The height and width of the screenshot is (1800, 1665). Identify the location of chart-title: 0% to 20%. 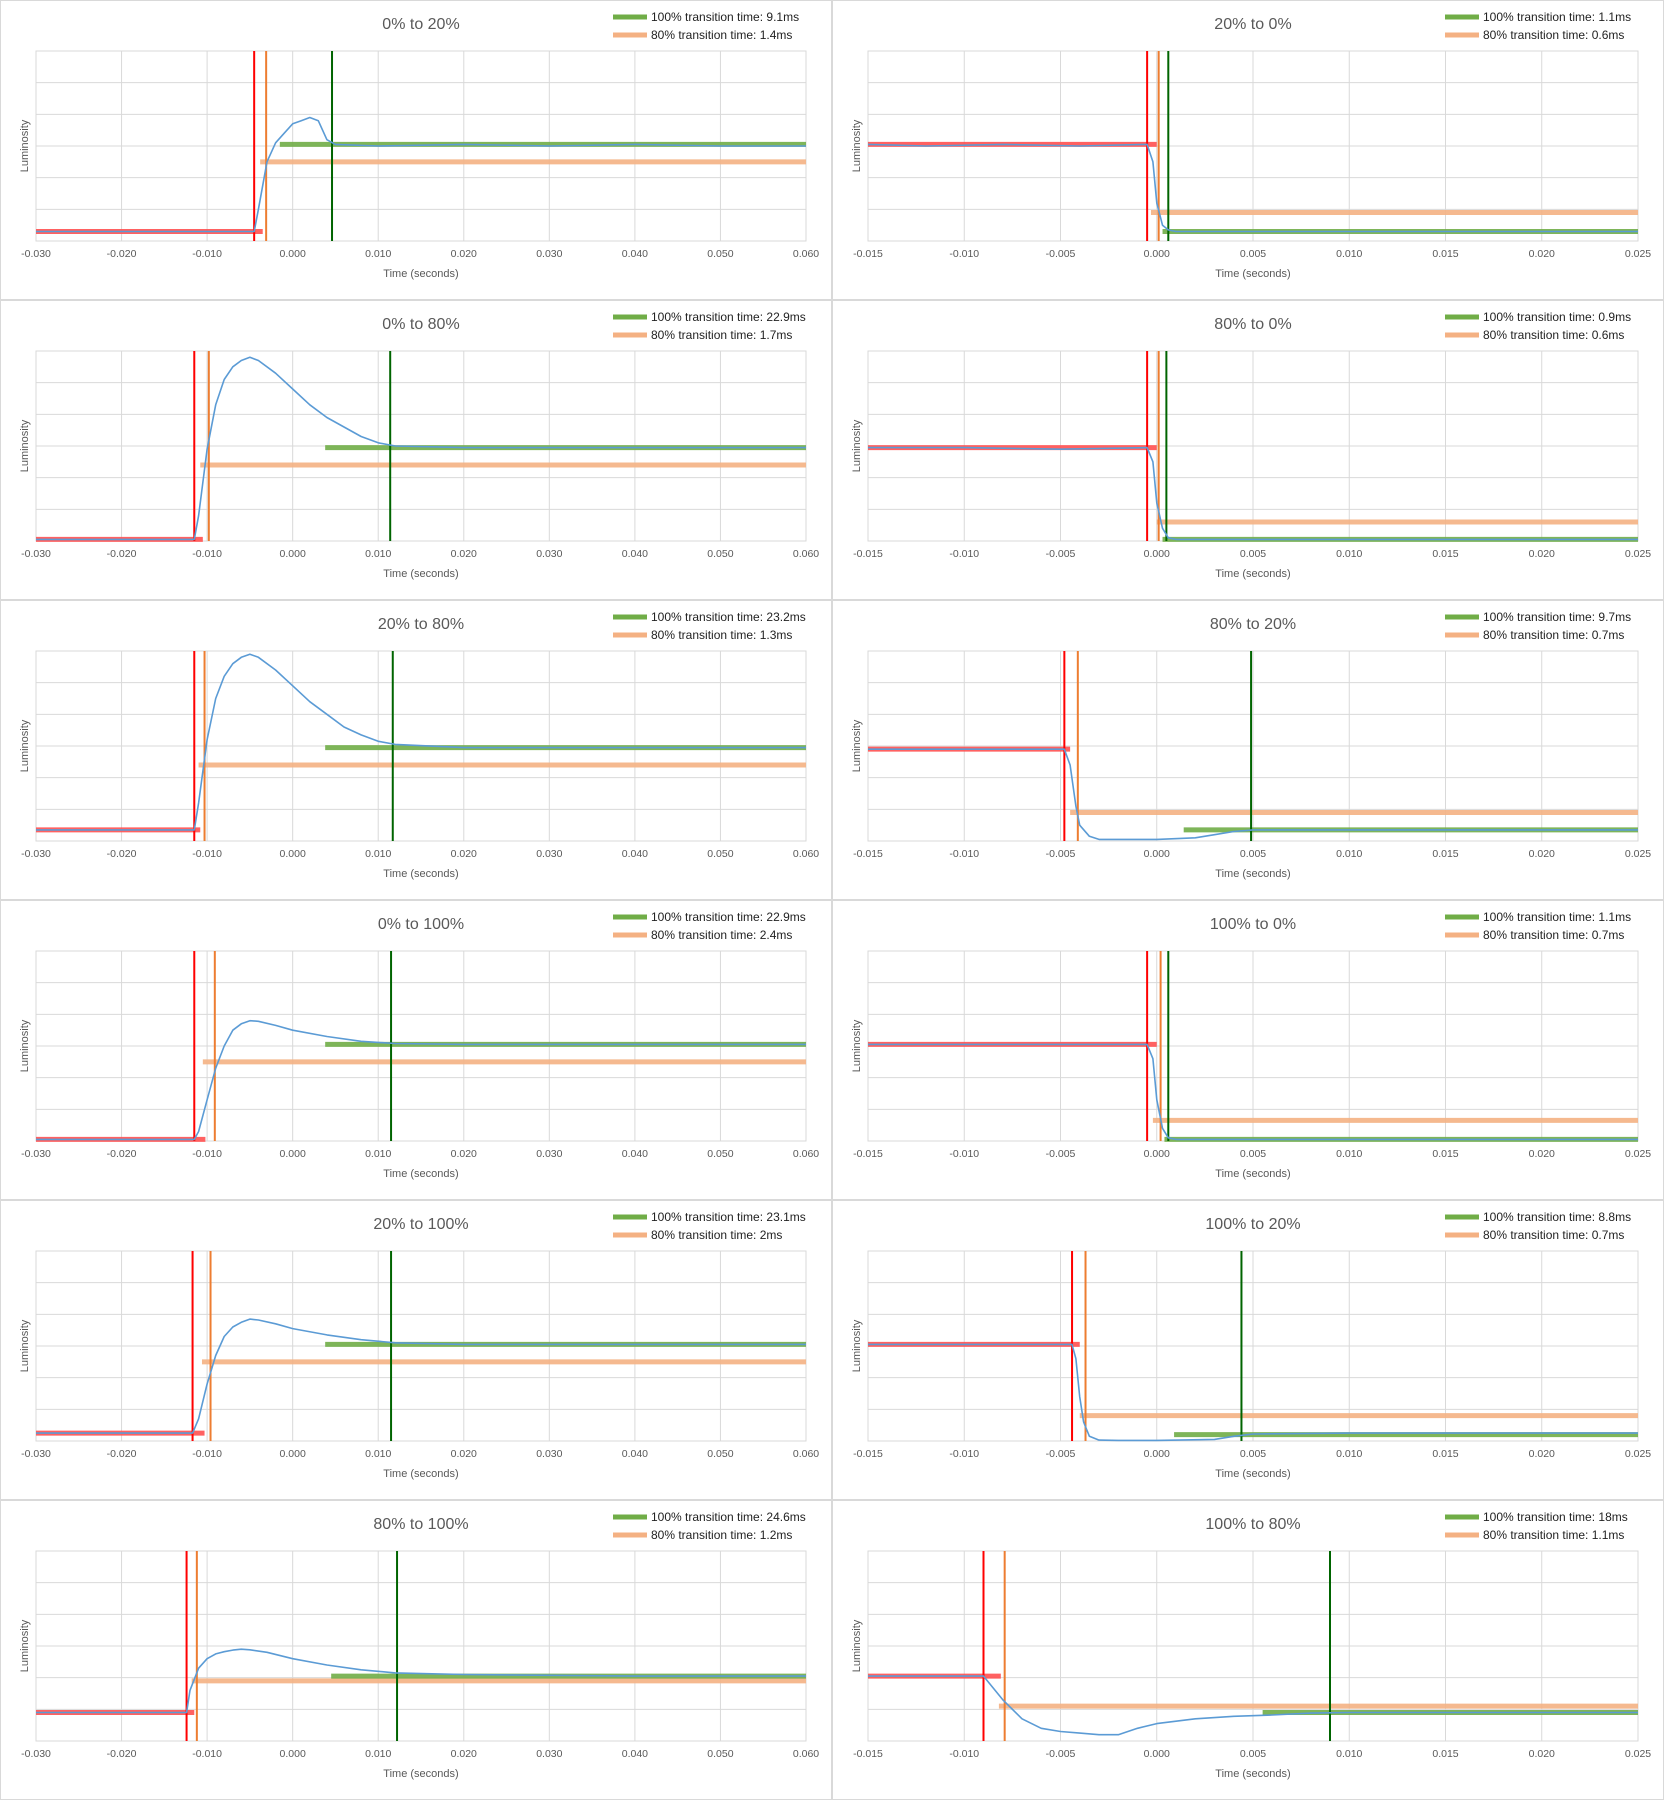
(420, 24).